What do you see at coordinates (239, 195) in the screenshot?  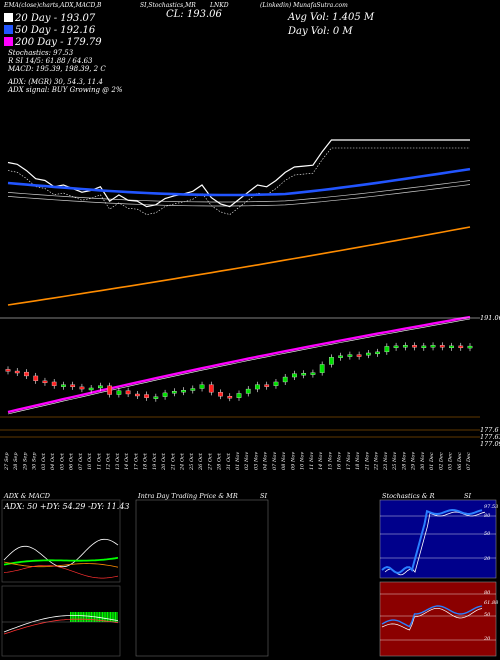 I see `ma-band-lower` at bounding box center [239, 195].